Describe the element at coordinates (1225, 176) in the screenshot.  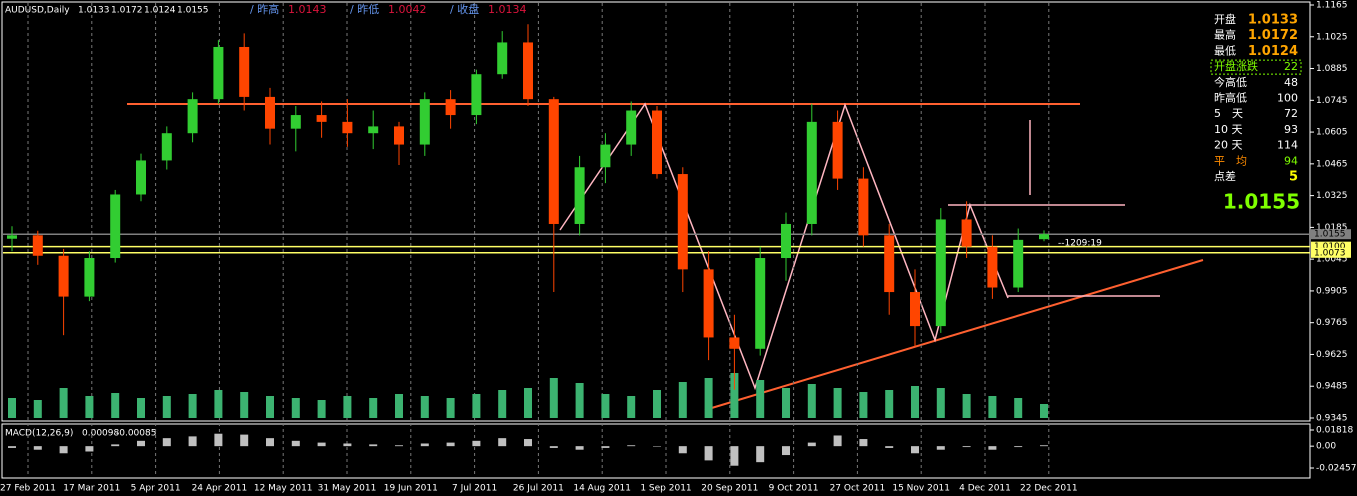
I see `info-label: 点差` at that location.